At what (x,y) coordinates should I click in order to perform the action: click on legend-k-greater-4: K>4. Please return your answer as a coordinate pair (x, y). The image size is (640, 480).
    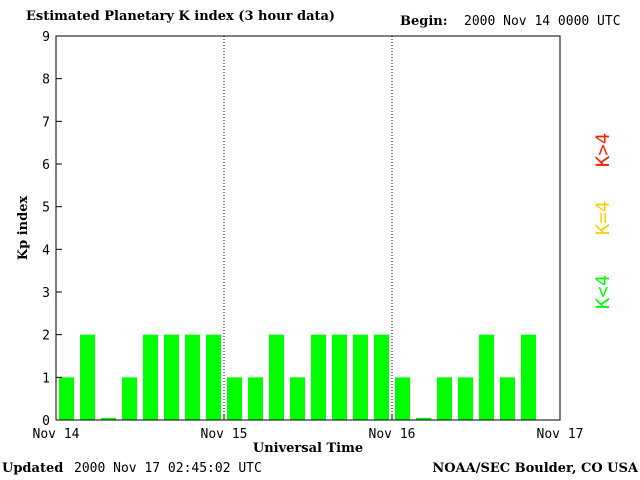
    Looking at the image, I should click on (603, 150).